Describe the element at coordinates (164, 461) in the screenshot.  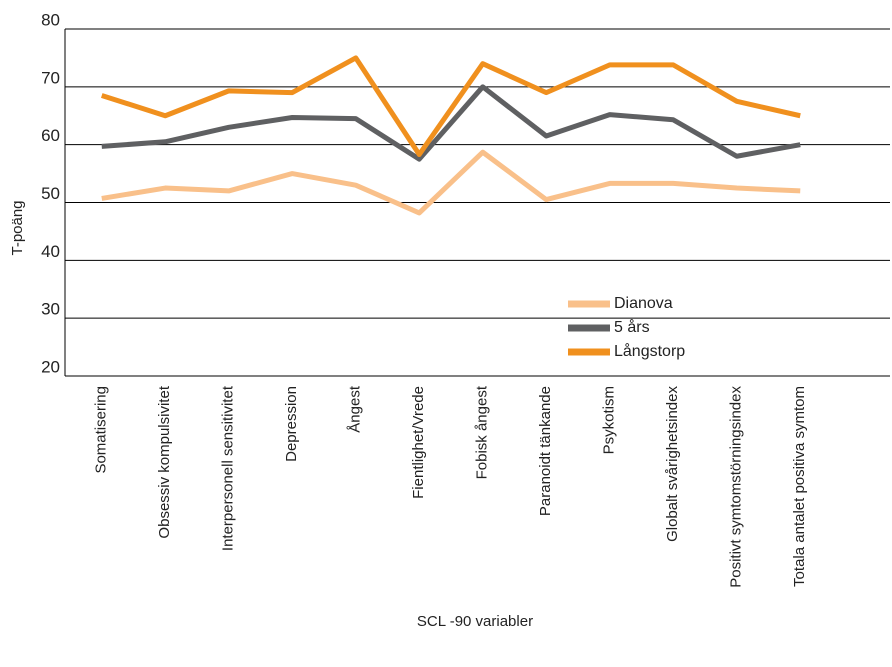
I see `x-tick-label: Obsessiv kompulsivitet` at that location.